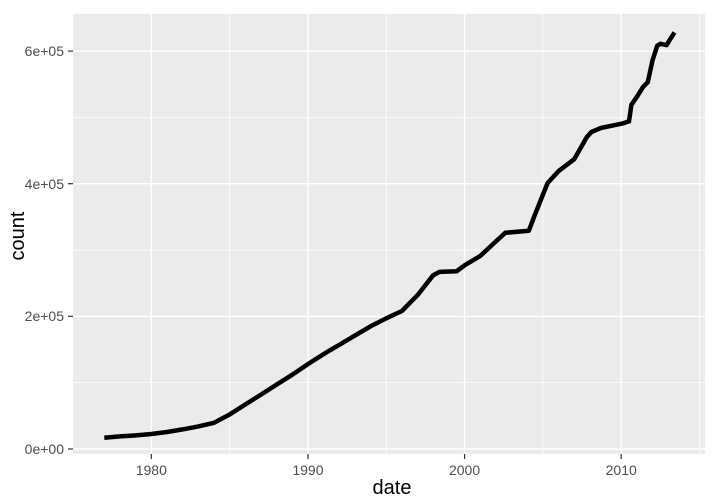 Image resolution: width=720 pixels, height=504 pixels. I want to click on x-axis-title: date, so click(392, 488).